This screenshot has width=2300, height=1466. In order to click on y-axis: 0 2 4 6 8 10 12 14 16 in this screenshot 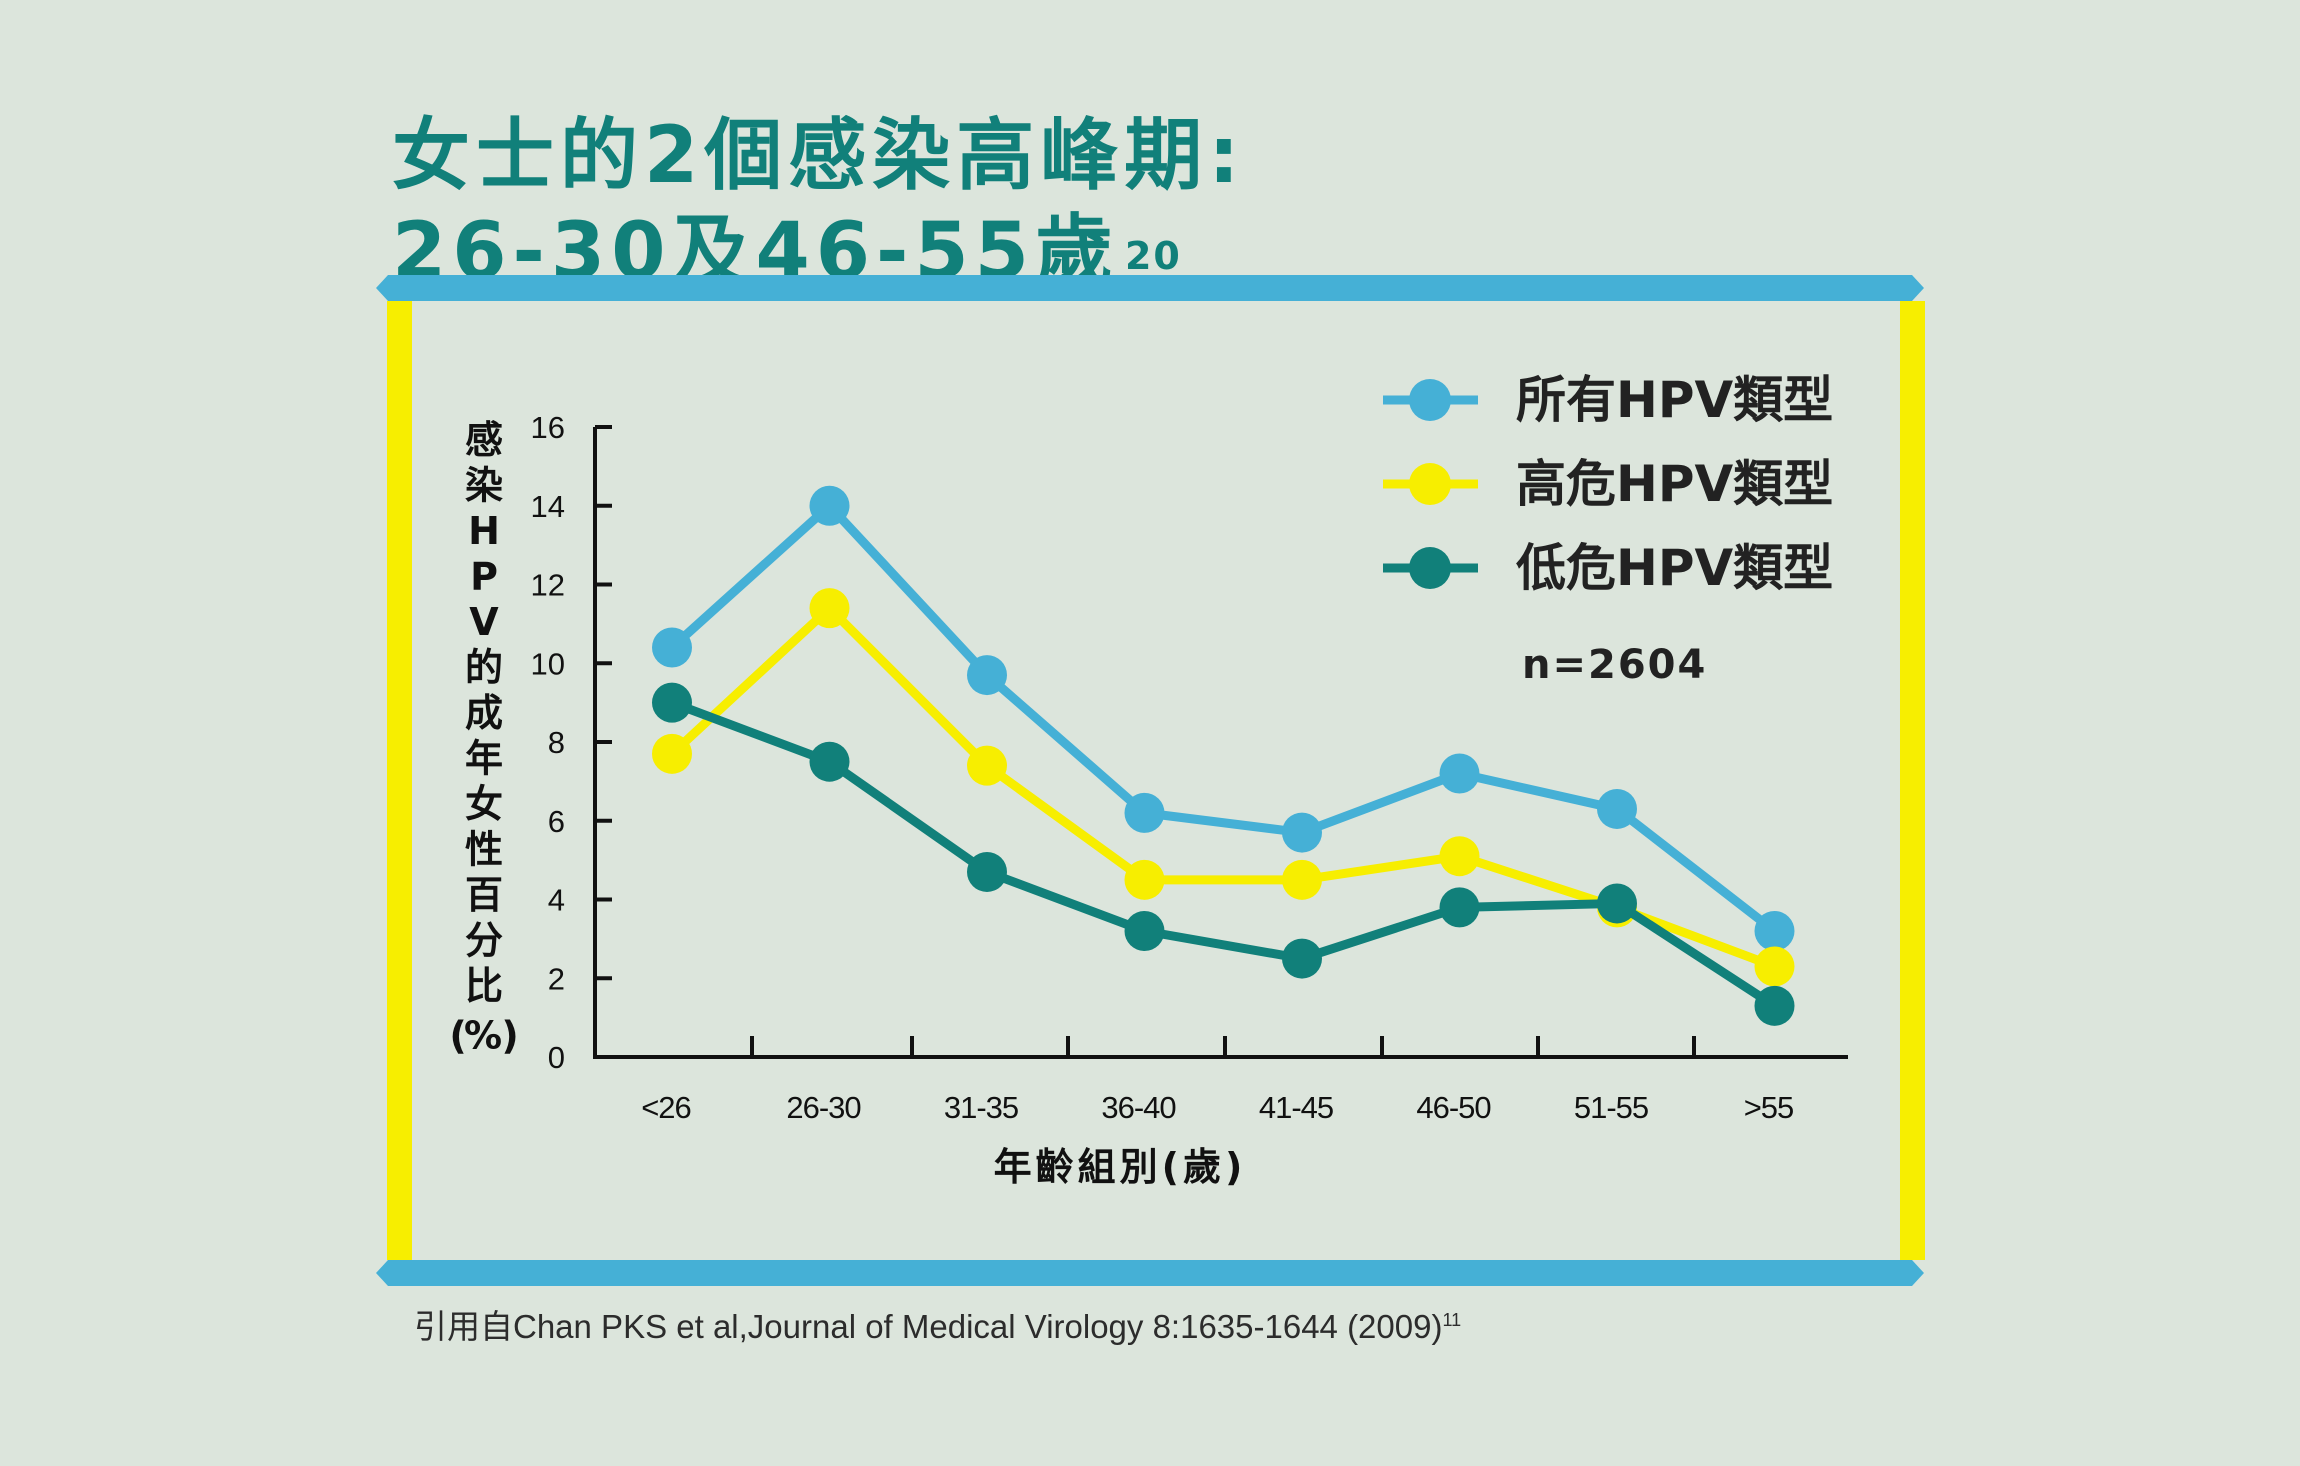, I will do `click(571, 742)`.